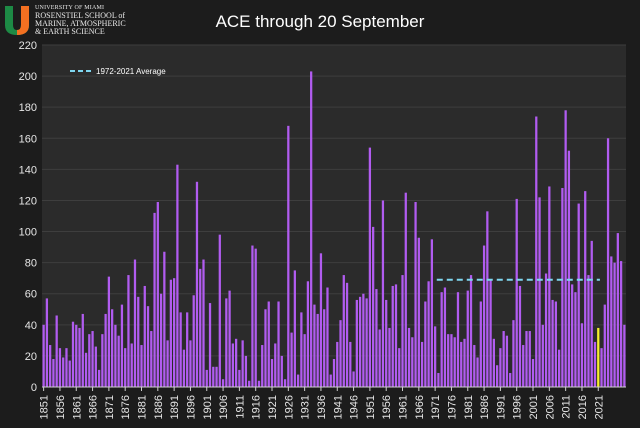 The width and height of the screenshot is (640, 428). Describe the element at coordinates (355, 407) in the screenshot. I see `x-tick-label: 1946` at that location.